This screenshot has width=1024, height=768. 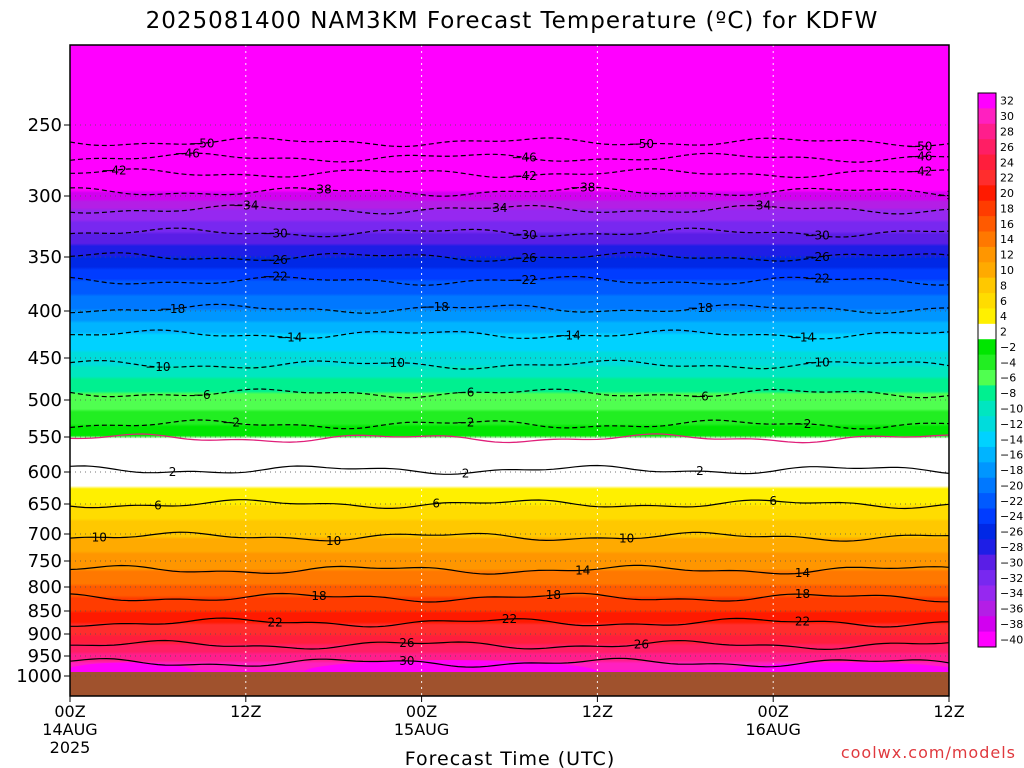 I want to click on y-tick-label: 550, so click(x=45, y=437).